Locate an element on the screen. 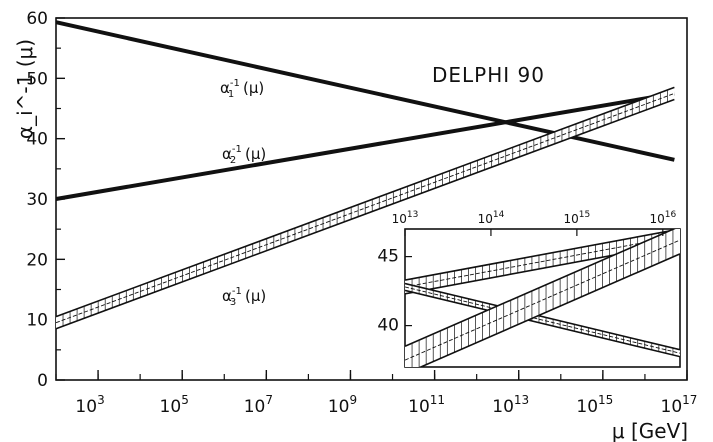 The width and height of the screenshot is (713, 442). x-tick-label: 10¹⁷ is located at coordinates (679, 405).